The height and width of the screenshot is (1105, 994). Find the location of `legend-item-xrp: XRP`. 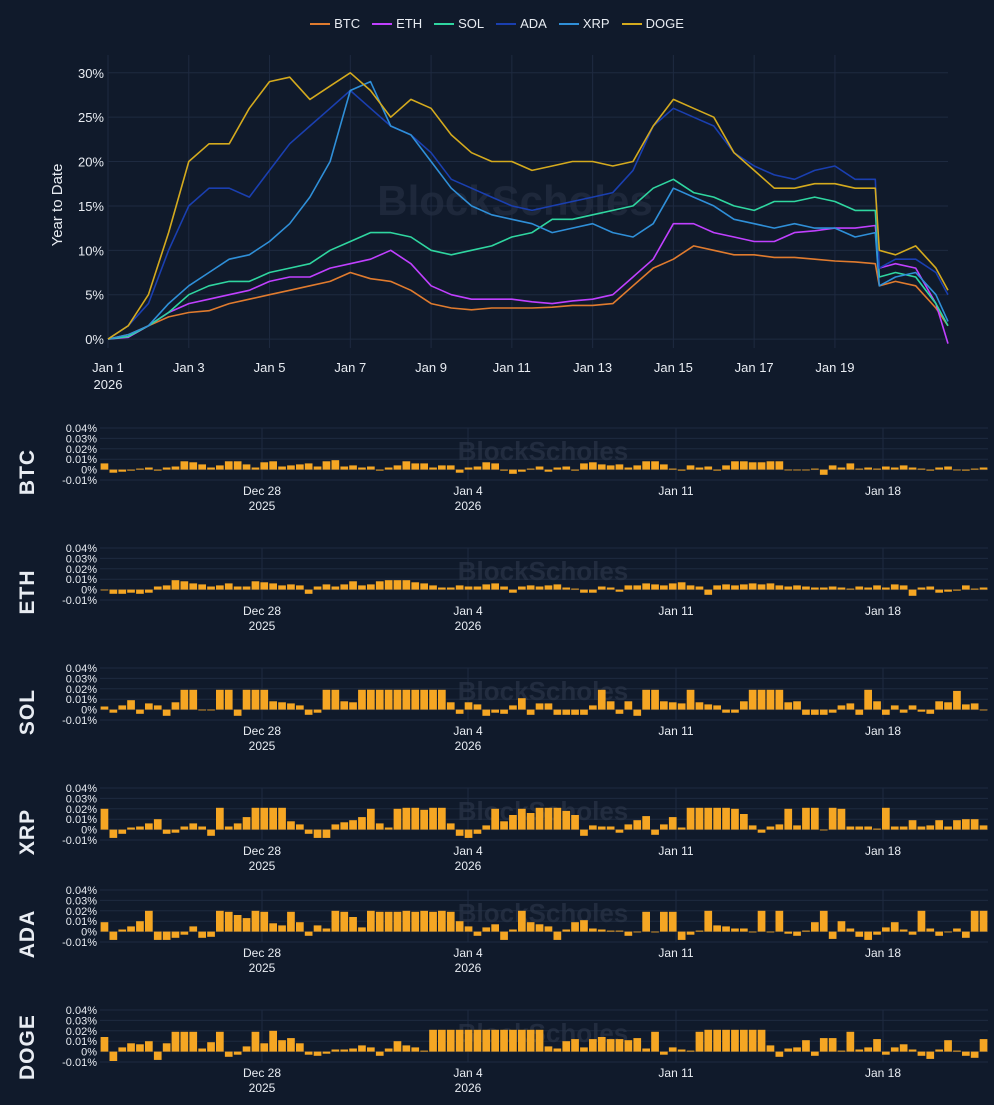

legend-item-xrp: XRP is located at coordinates (584, 23).